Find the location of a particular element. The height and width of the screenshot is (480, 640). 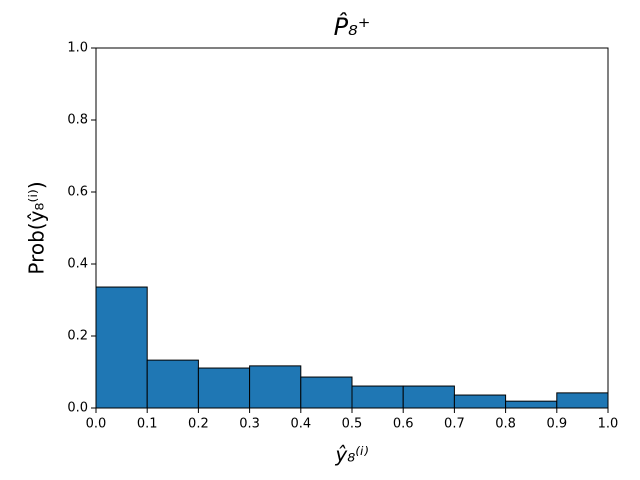

x-tick-label: 0.0 is located at coordinates (96, 424).